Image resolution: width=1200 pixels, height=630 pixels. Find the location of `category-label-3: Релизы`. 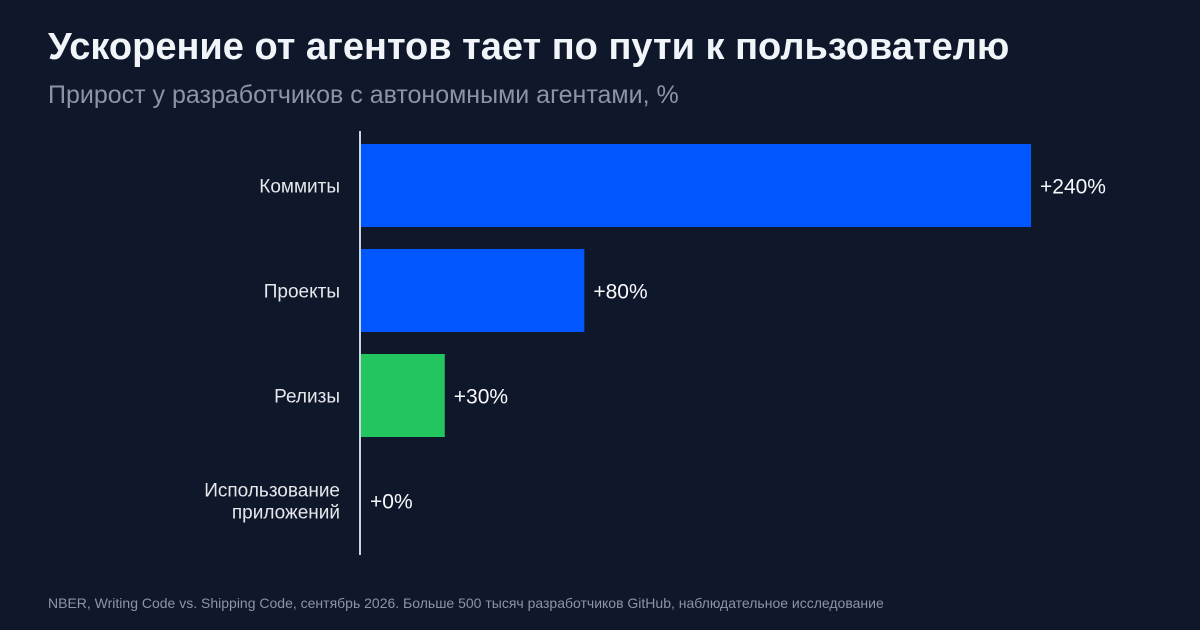

category-label-3: Релизы is located at coordinates (307, 397).